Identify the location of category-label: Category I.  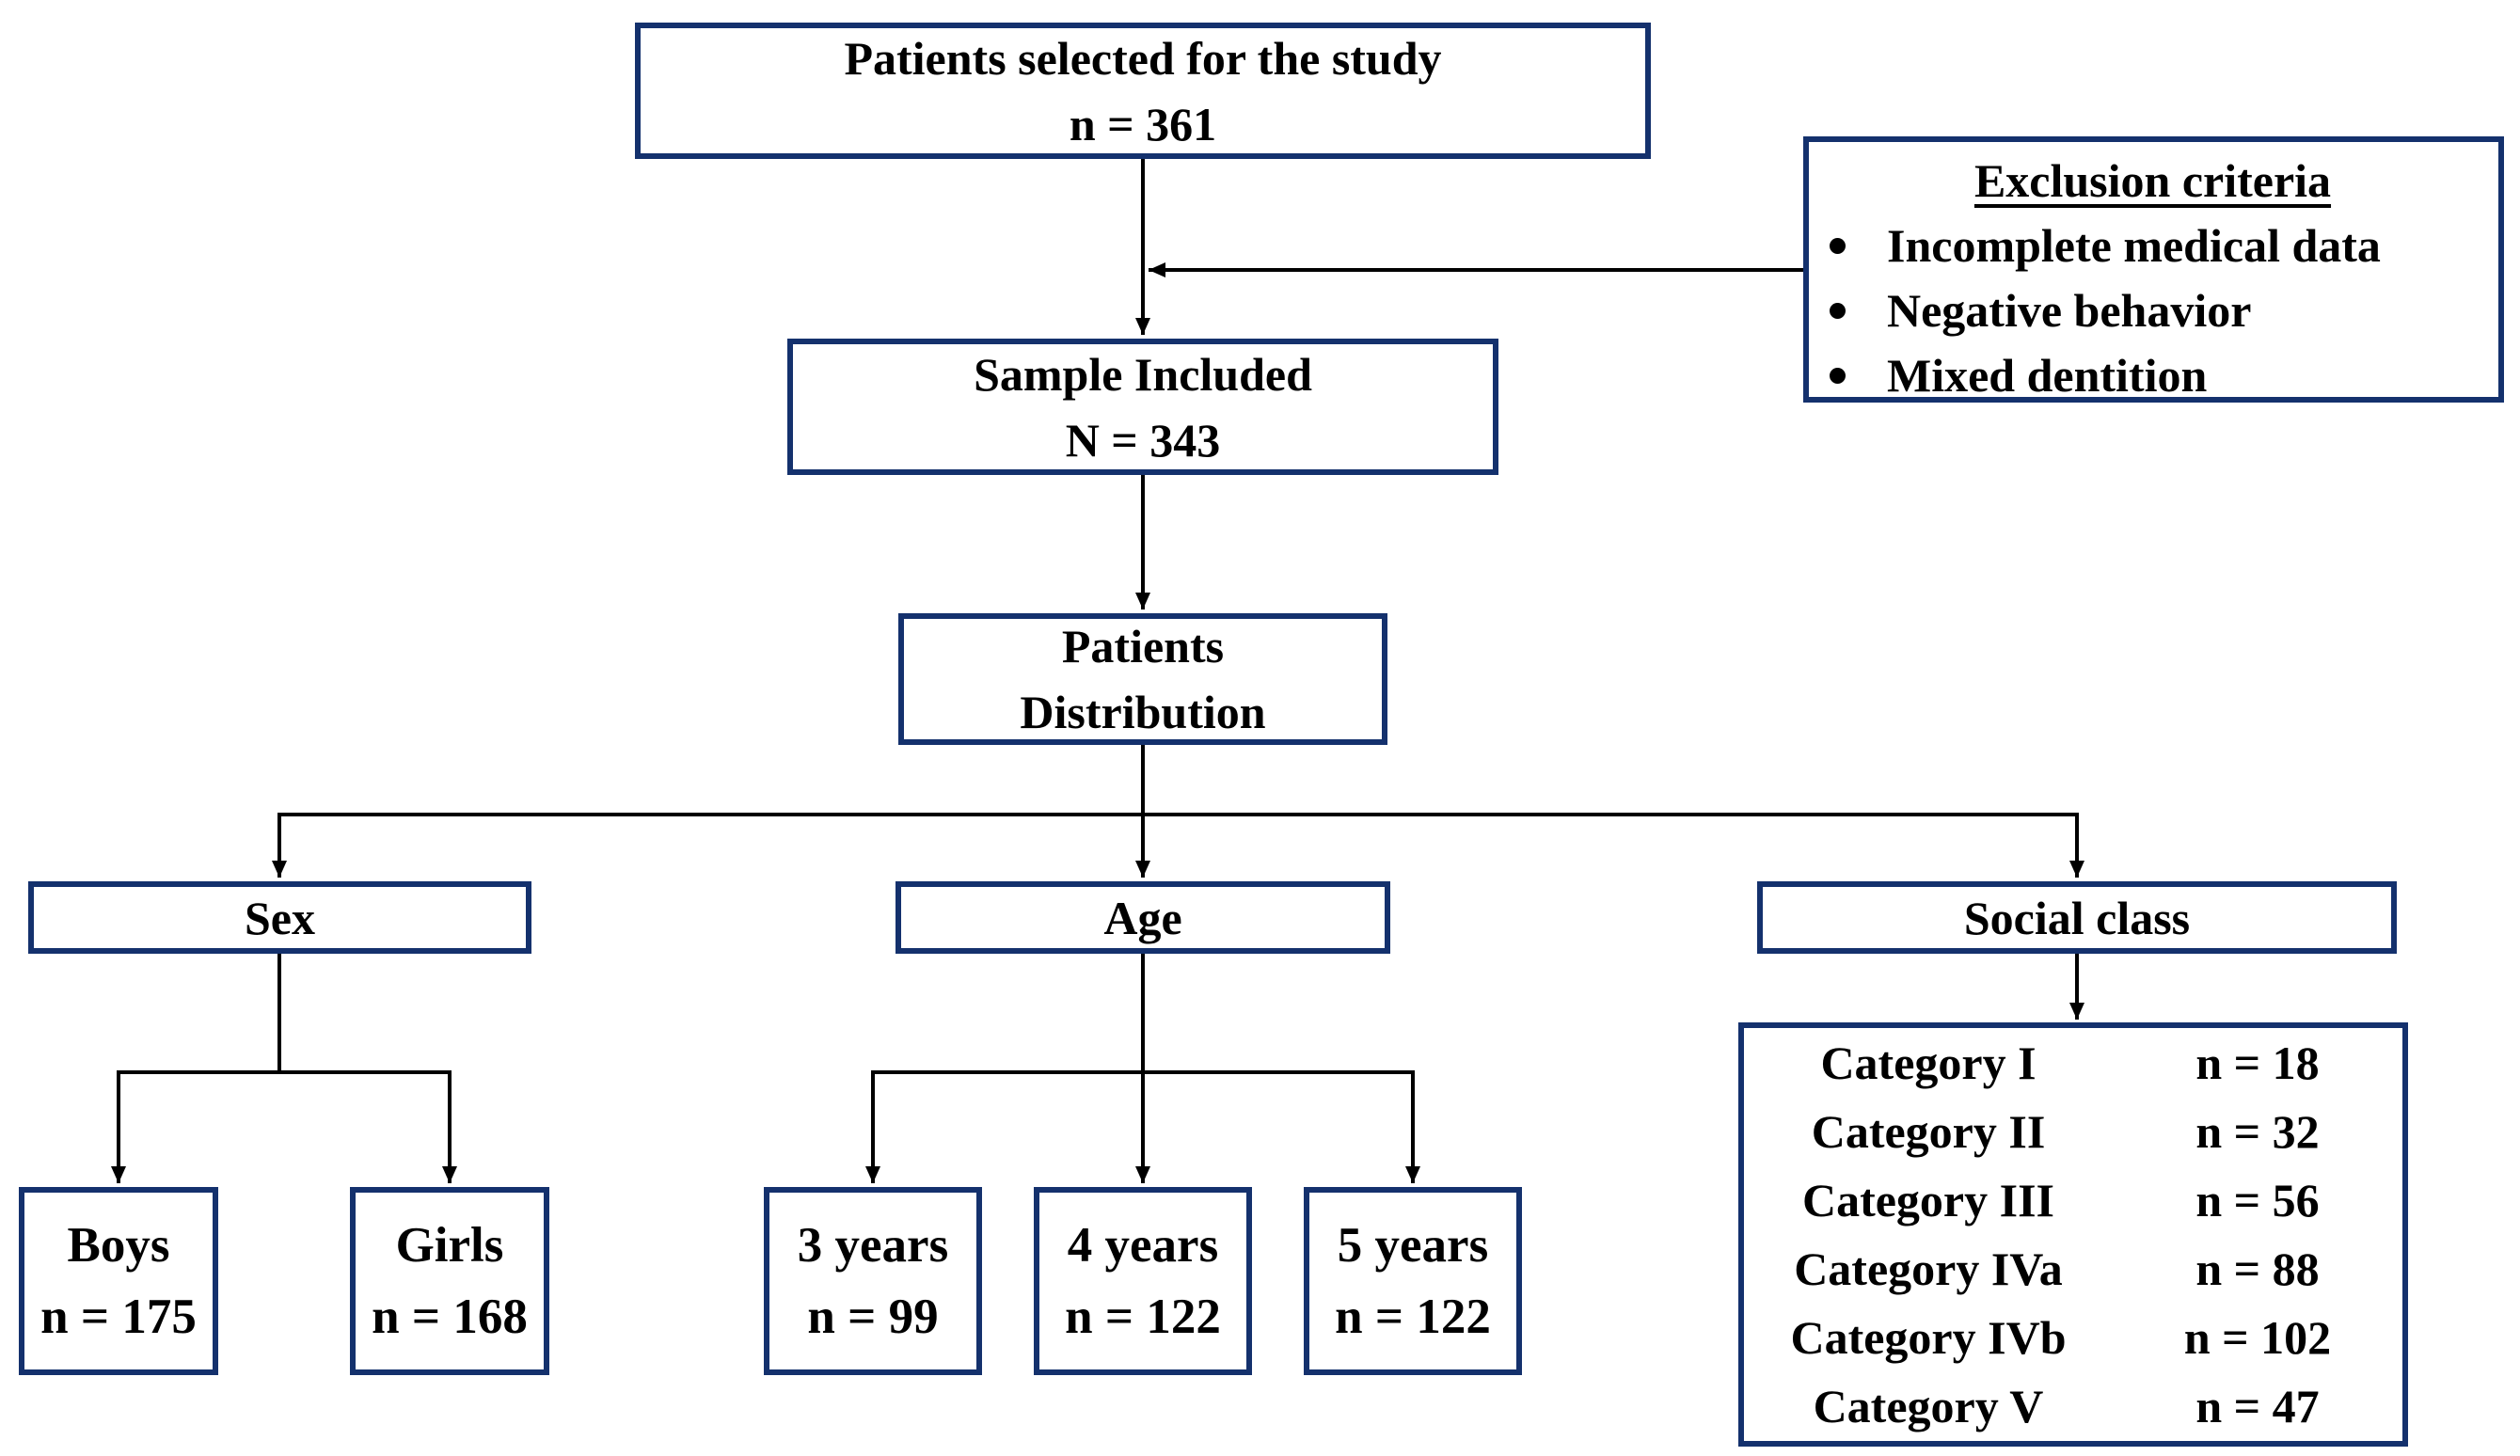
(1928, 1062).